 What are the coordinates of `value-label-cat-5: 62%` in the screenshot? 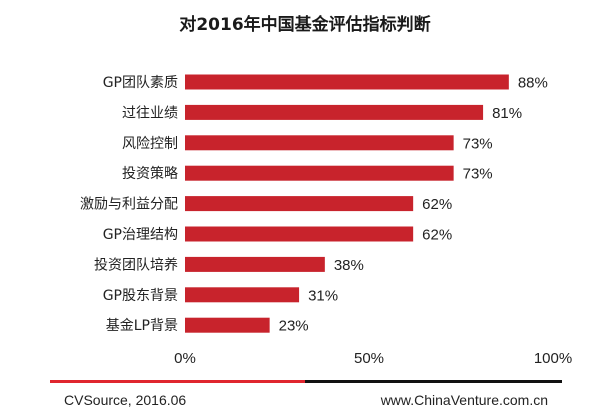 It's located at (437, 235).